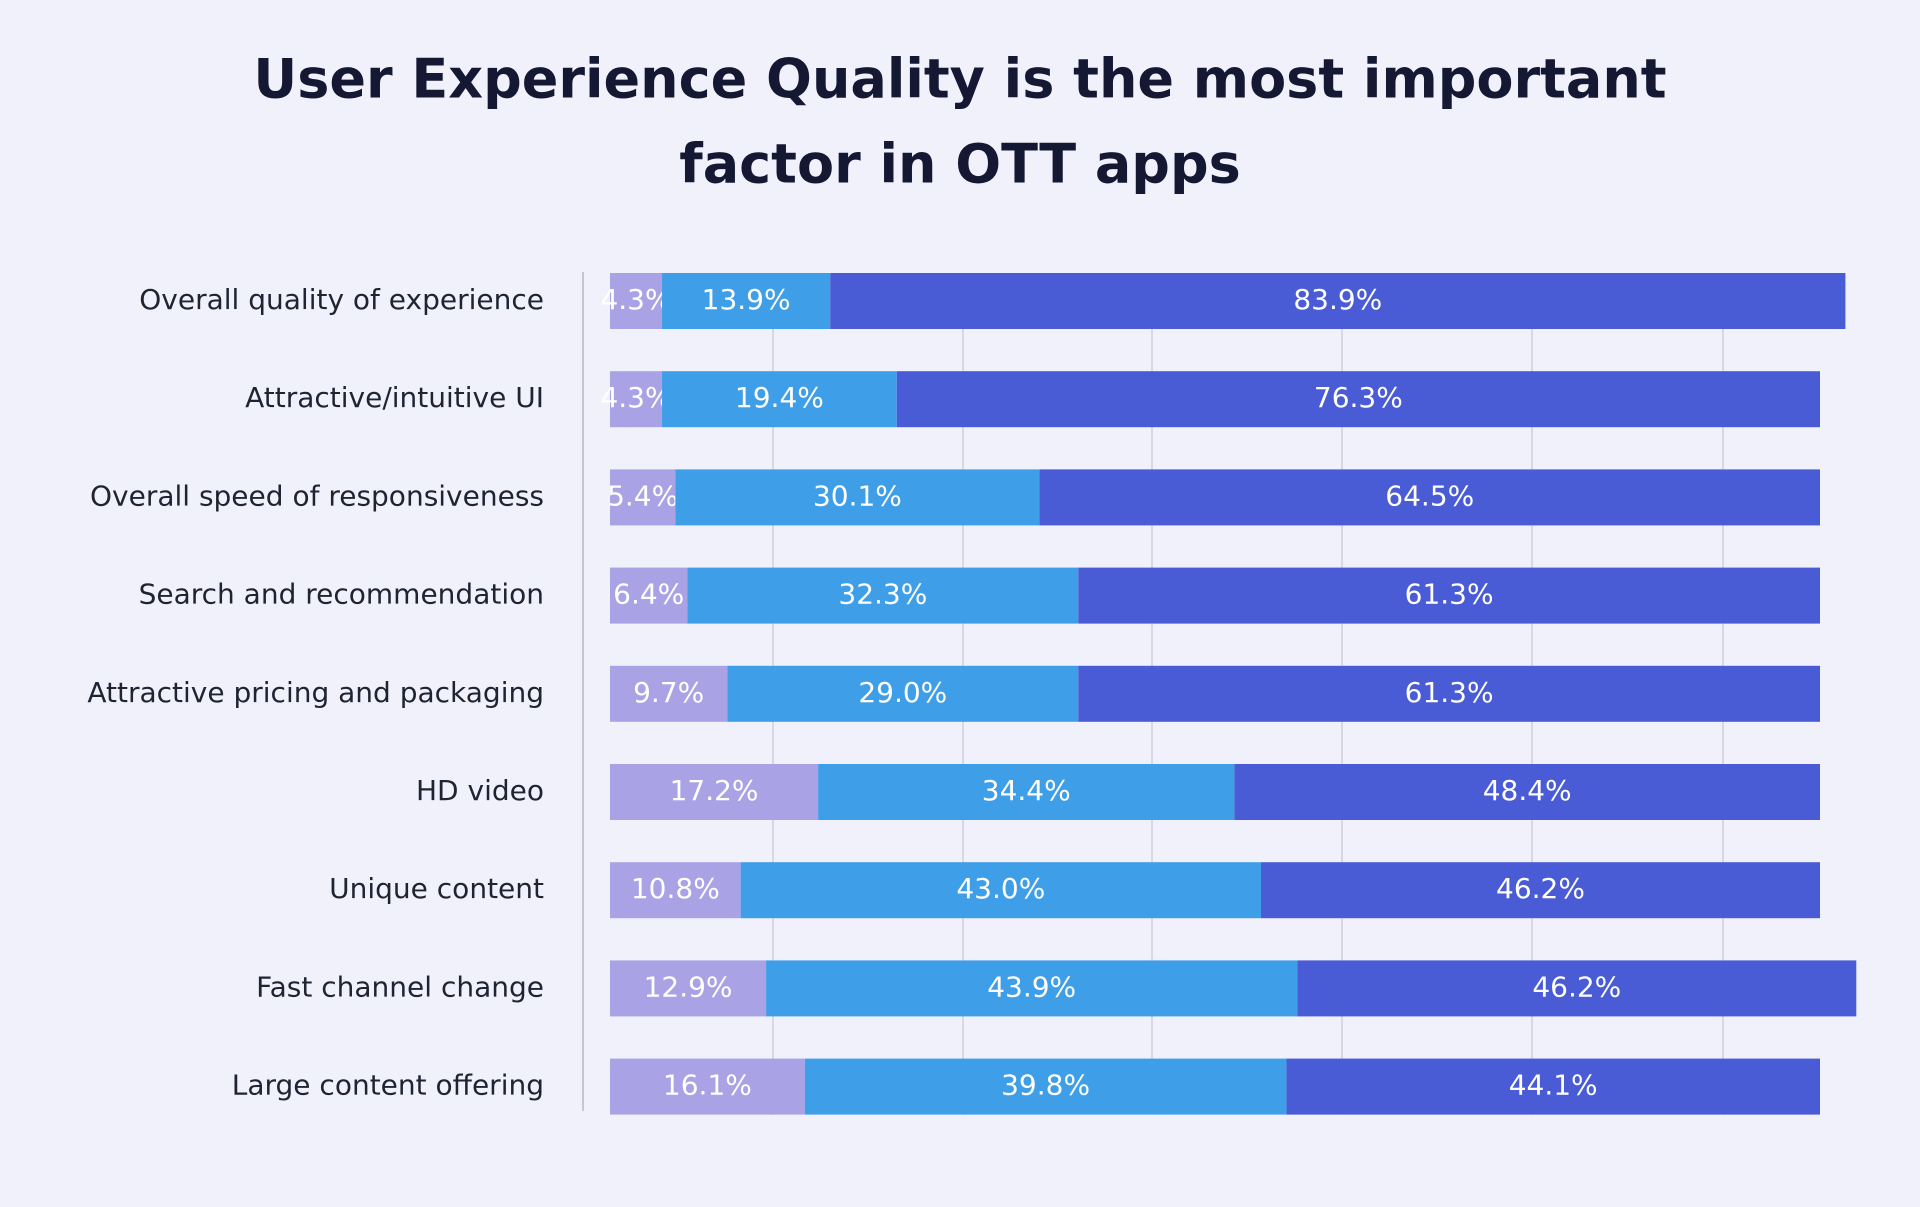 This screenshot has width=1920, height=1207. I want to click on data-label: 5.4%, so click(642, 495).